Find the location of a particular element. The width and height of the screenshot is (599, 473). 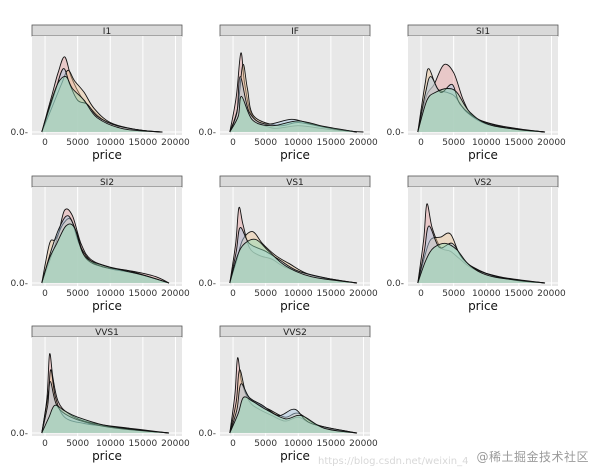

facet-panel-vvs2: VVS2 0.0- 0 5000 10000 15000 20000 price is located at coordinates (288, 394).